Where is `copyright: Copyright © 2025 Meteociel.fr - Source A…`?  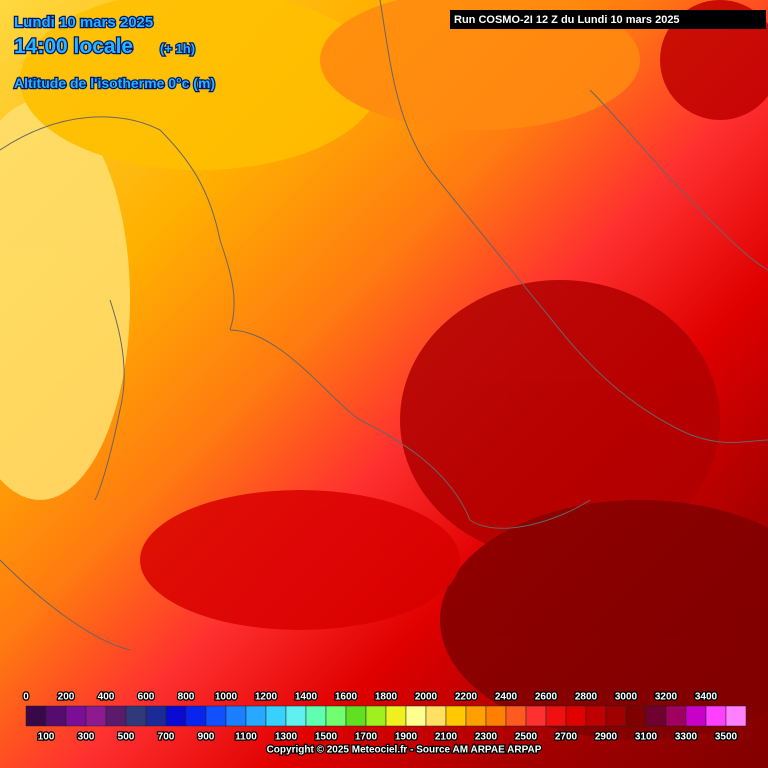
copyright: Copyright © 2025 Meteociel.fr - Source A… is located at coordinates (404, 750).